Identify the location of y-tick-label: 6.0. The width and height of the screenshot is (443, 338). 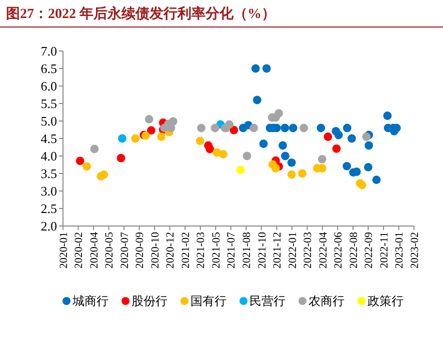
(48, 86).